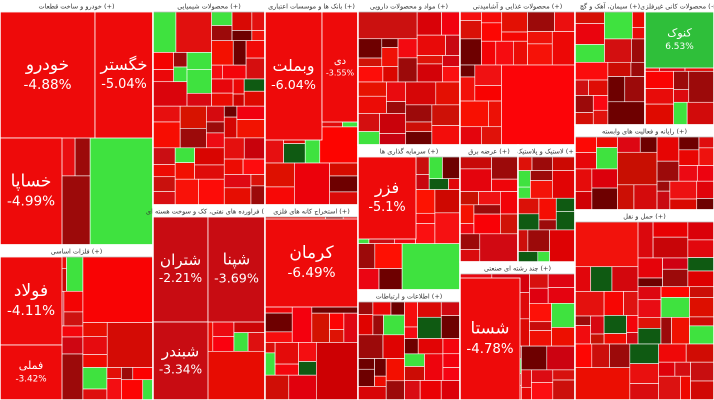 The height and width of the screenshot is (400, 714). Describe the element at coordinates (31, 365) in the screenshot. I see `stock-symbol: فملی` at that location.